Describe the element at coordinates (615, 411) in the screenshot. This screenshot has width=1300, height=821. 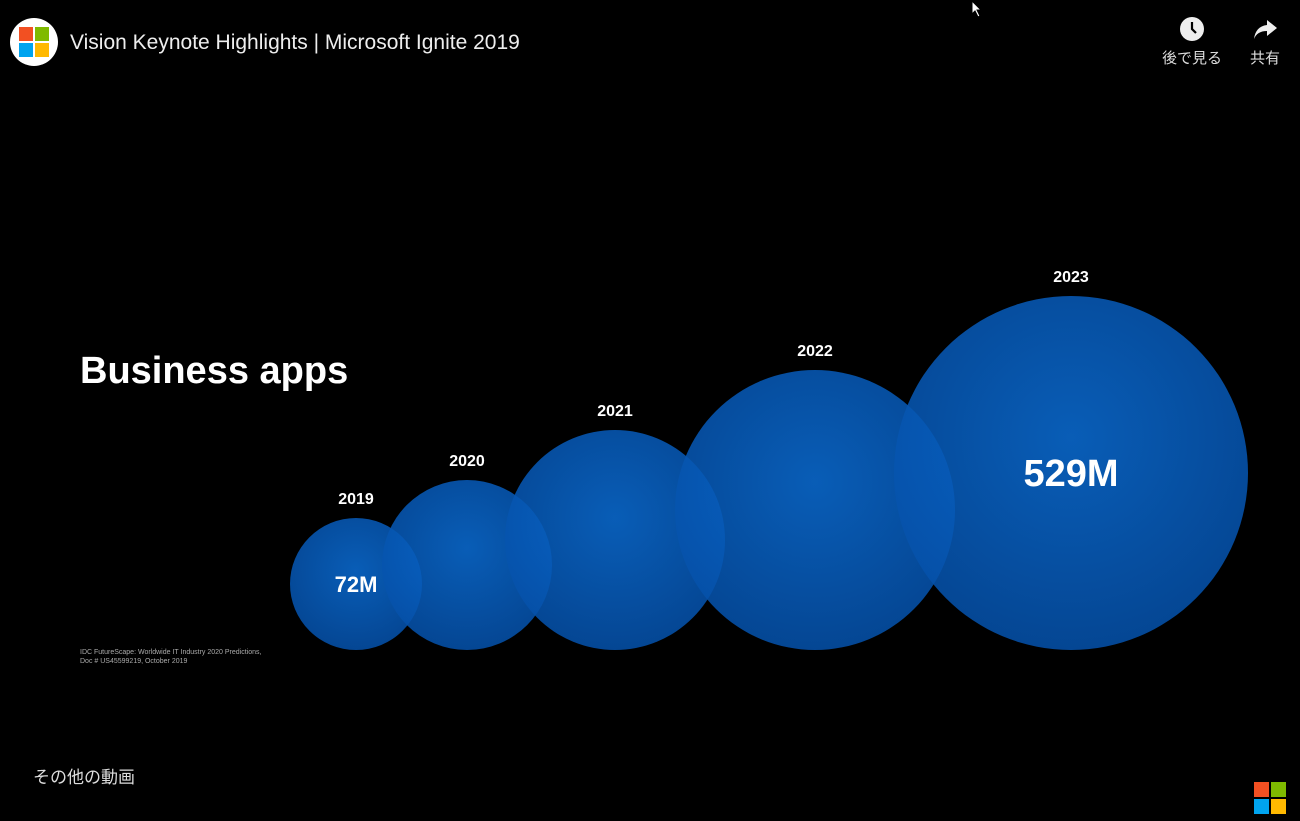
I see `year-label: 2021` at that location.